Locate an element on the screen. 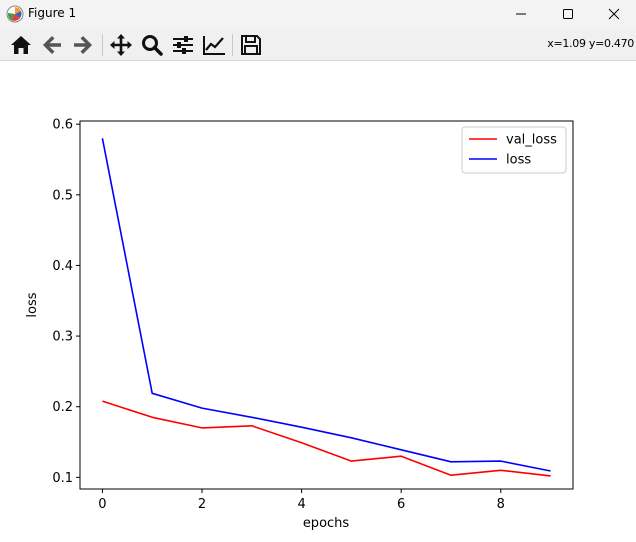 Image resolution: width=636 pixels, height=542 pixels. save-button is located at coordinates (251, 45).